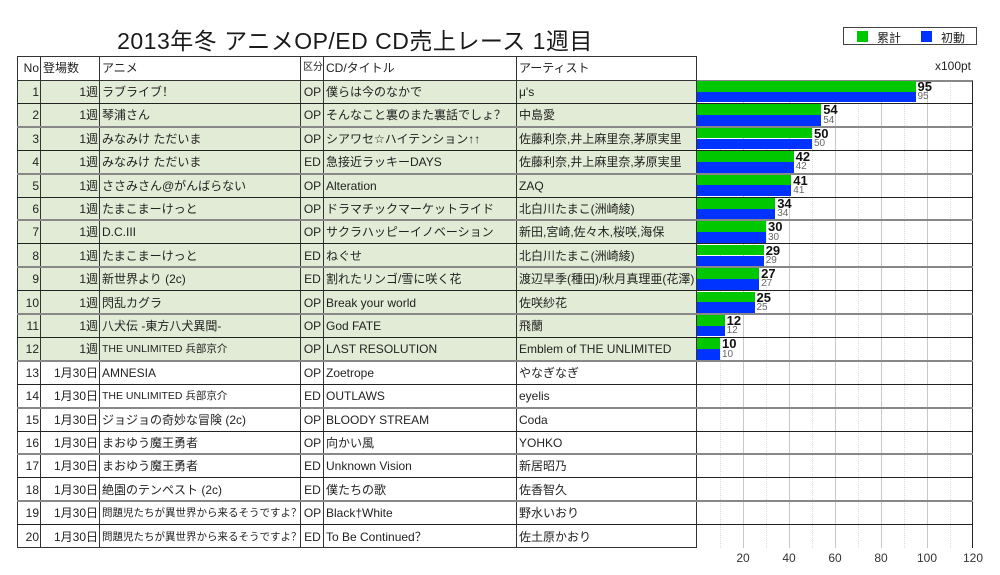  Describe the element at coordinates (32, 419) in the screenshot. I see `cell-no: 15` at that location.